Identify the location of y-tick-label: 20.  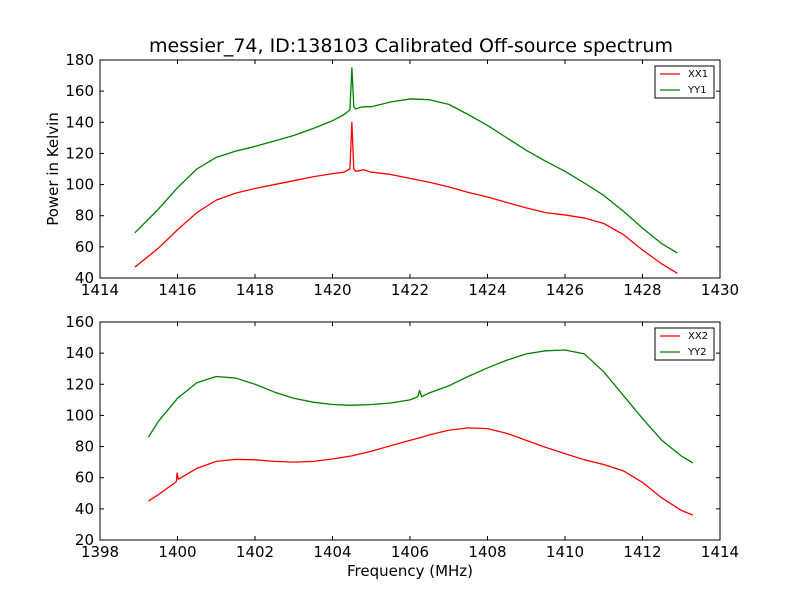
(84, 540).